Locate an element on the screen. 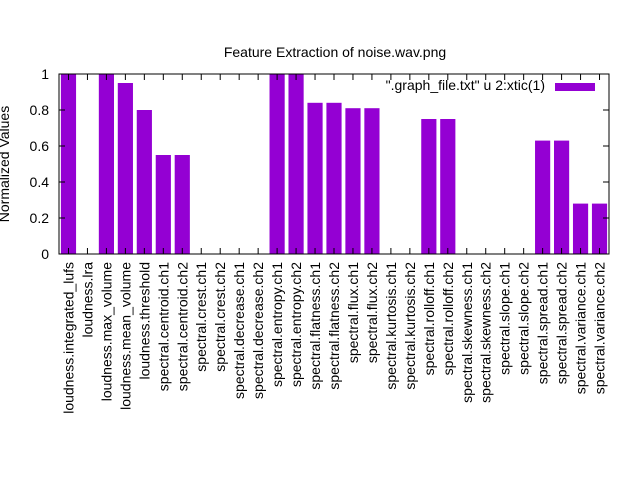 The image size is (640, 480). x-tick-label: spectral.flatness.ch1 is located at coordinates (315, 326).